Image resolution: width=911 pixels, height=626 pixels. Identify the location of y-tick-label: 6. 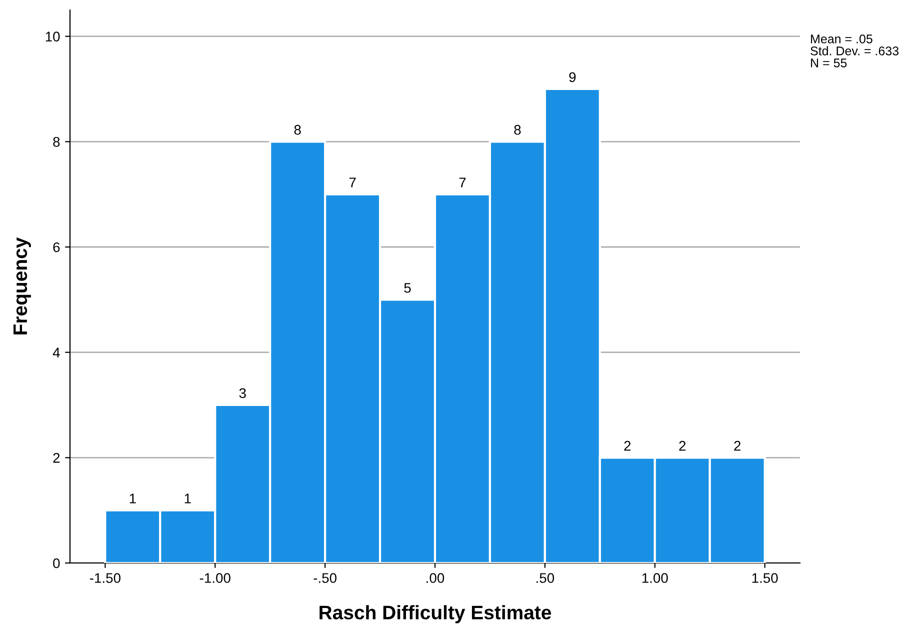
(56, 247).